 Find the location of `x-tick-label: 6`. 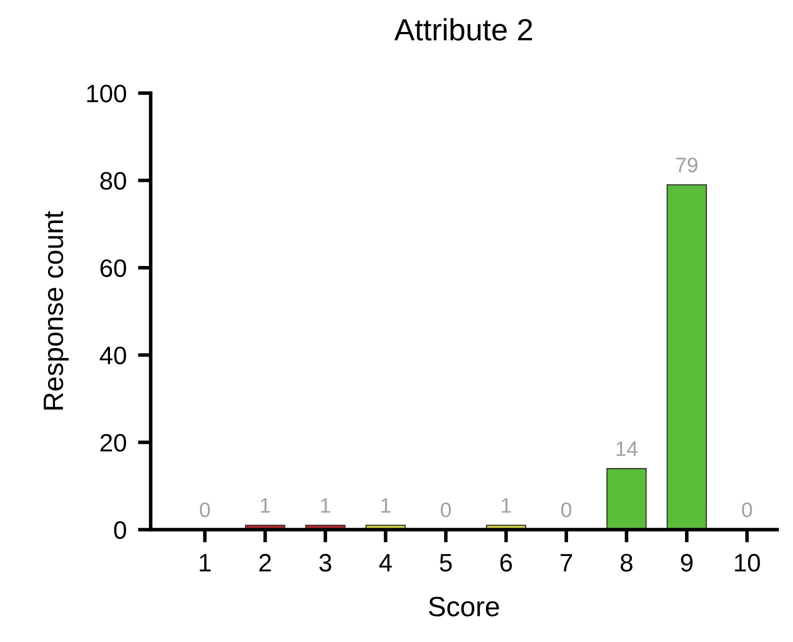

x-tick-label: 6 is located at coordinates (506, 563).